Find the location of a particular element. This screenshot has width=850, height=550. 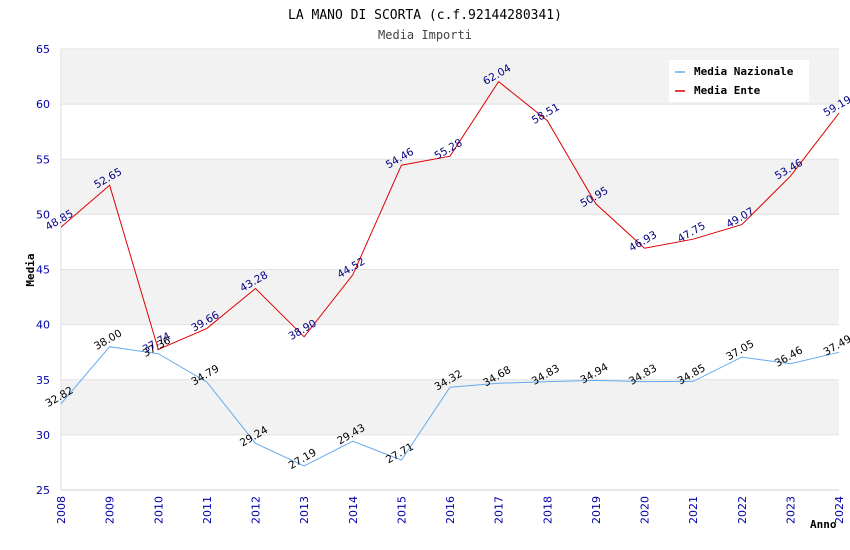

x-tick-label: 2016 is located at coordinates (450, 510).